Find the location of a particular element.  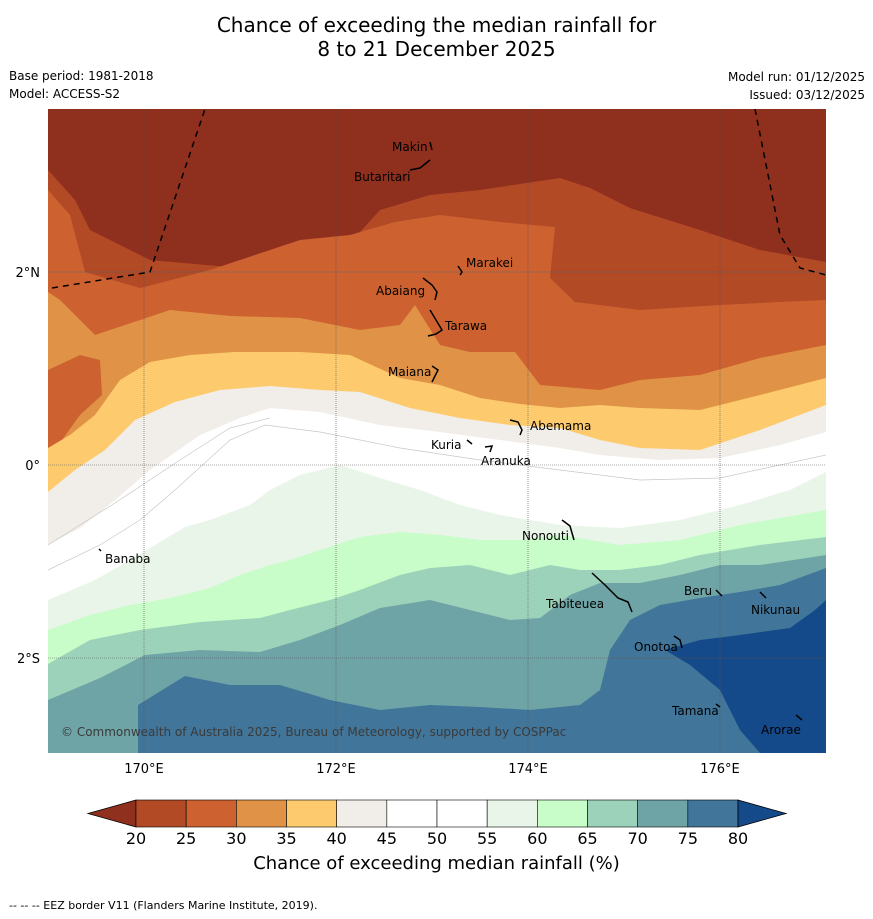

model-run: Model run: 01/12/2025 is located at coordinates (796, 77).